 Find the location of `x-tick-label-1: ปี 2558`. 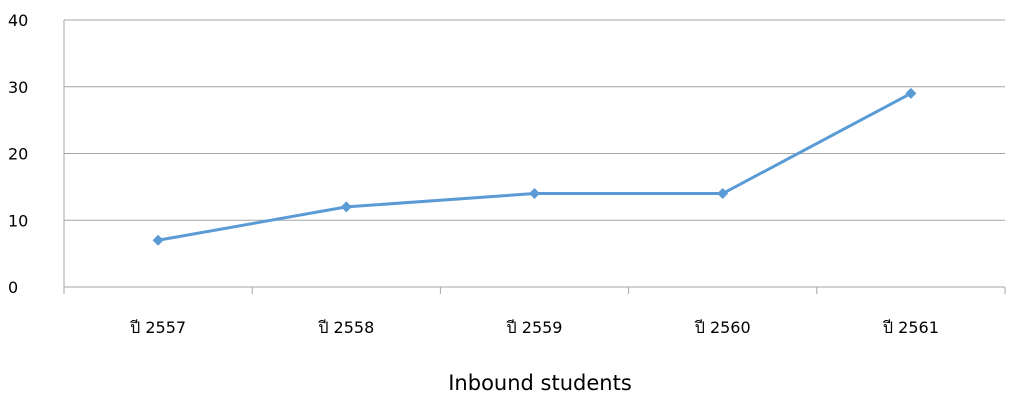

x-tick-label-1: ปี 2558 is located at coordinates (346, 327).